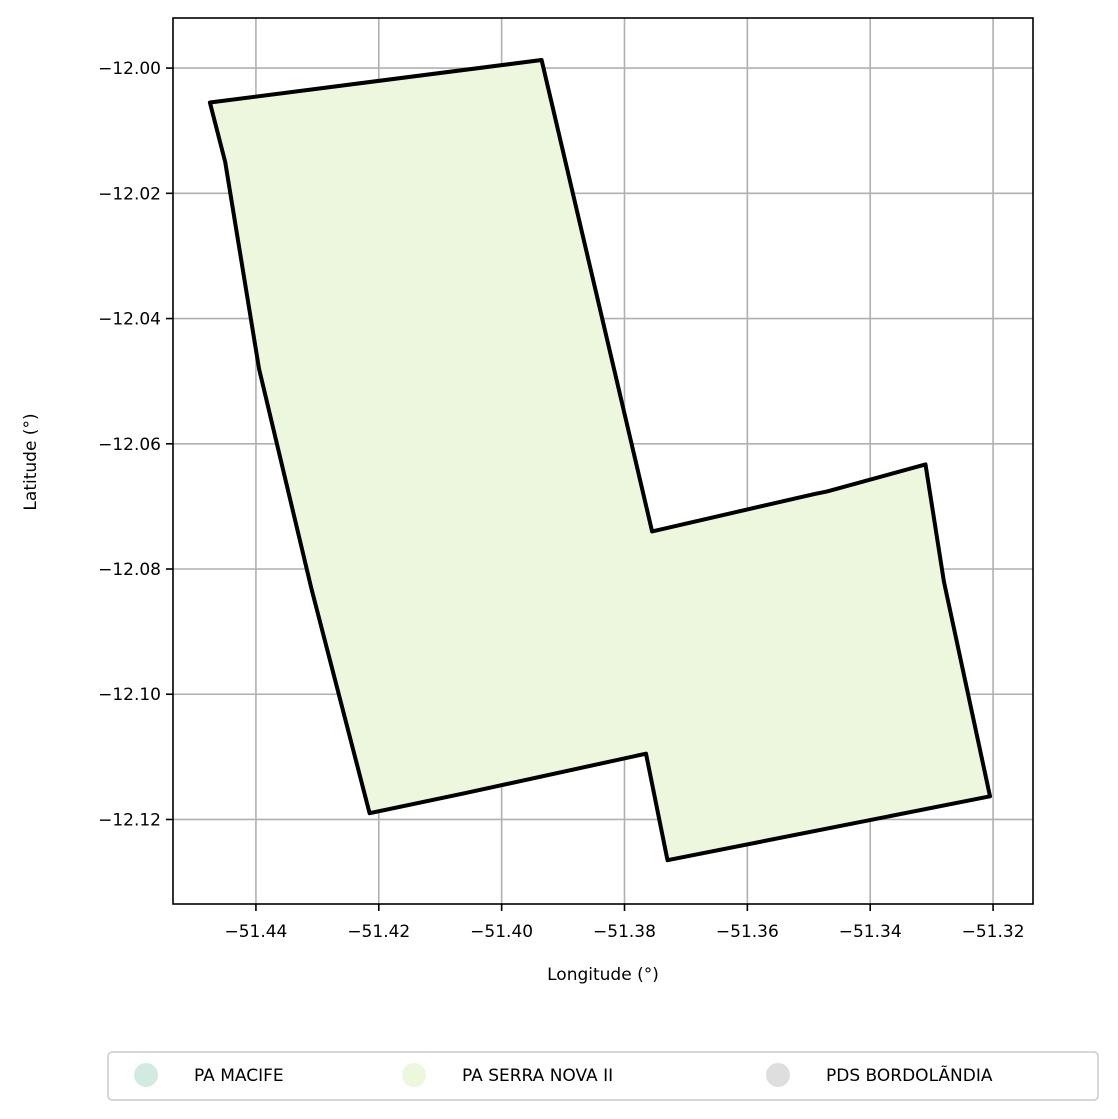 The width and height of the screenshot is (1118, 1119). I want to click on y-tick-label: −12.00, so click(129, 69).